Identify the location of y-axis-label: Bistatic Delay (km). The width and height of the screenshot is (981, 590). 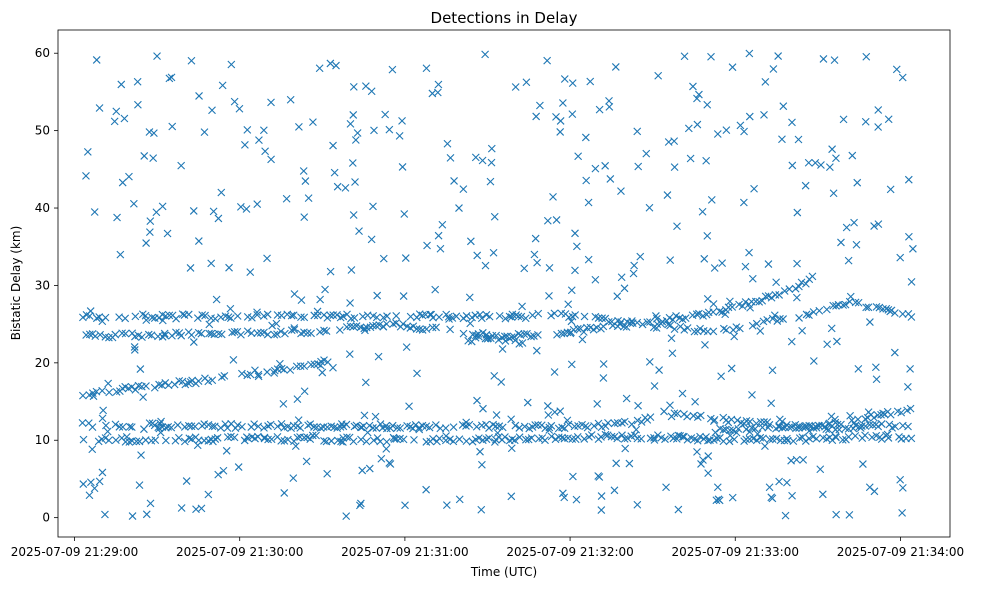
(16, 283).